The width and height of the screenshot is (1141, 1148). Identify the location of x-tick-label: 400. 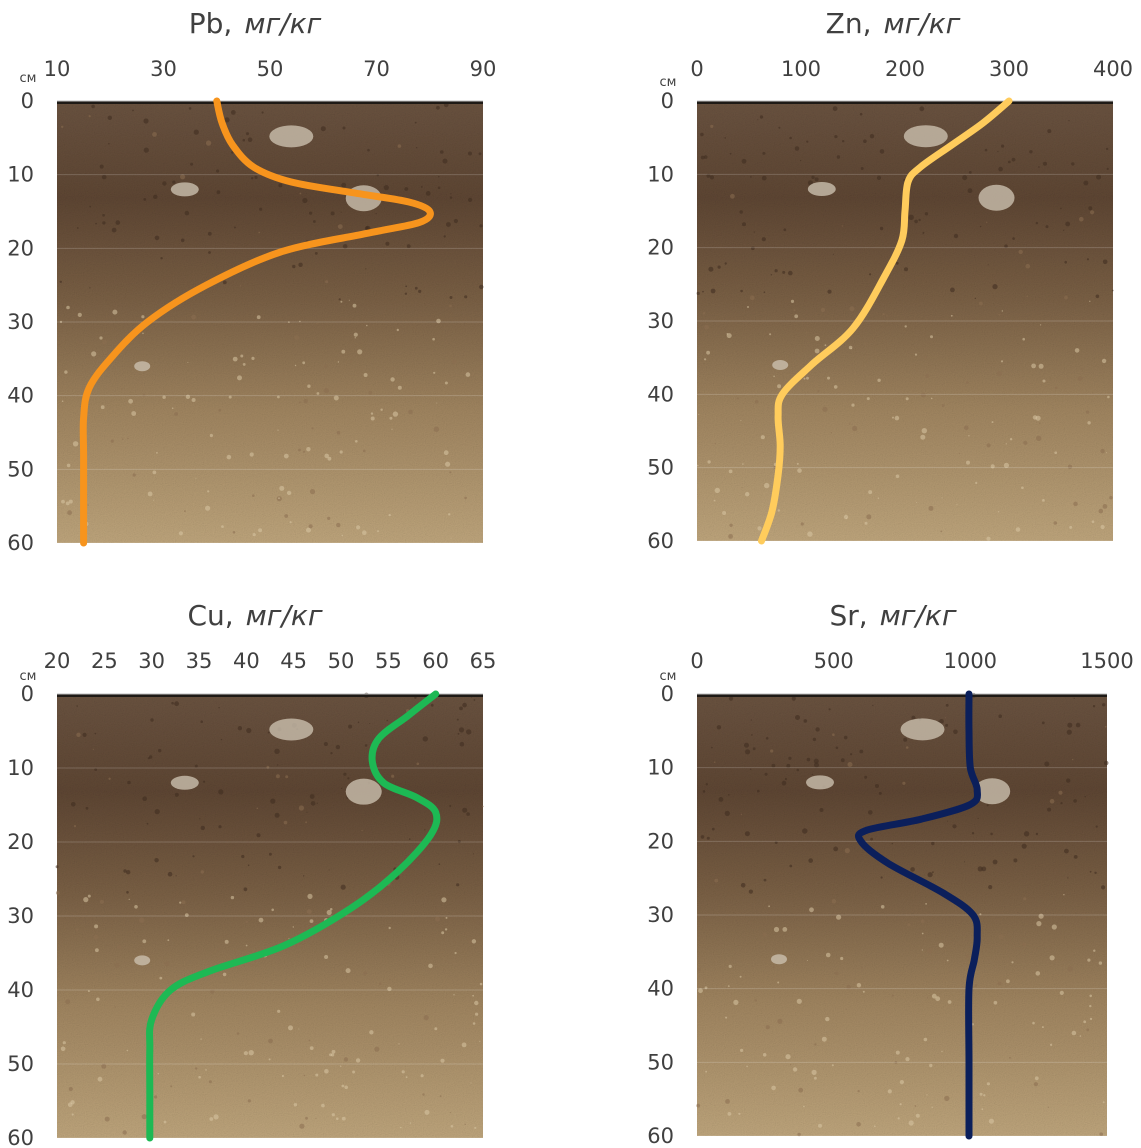
(1113, 69).